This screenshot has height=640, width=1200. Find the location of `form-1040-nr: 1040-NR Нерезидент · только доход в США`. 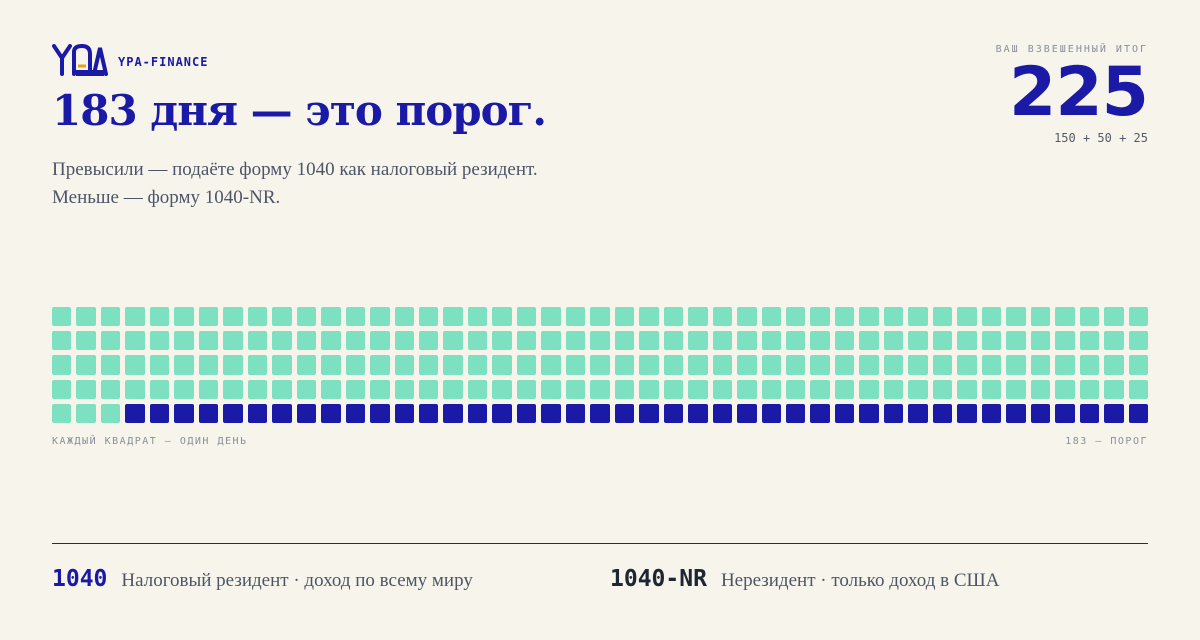

form-1040-nr: 1040-NR Нерезидент · только доход в США is located at coordinates (804, 579).